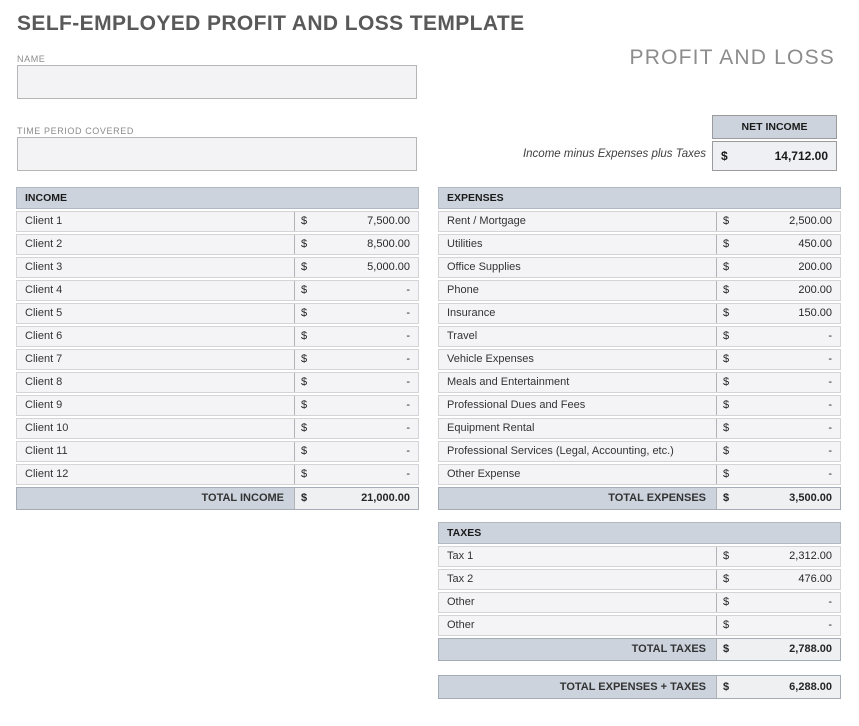 This screenshot has height=726, width=859. Describe the element at coordinates (356, 221) in the screenshot. I see `row-amount-cell: $7,500.00` at that location.